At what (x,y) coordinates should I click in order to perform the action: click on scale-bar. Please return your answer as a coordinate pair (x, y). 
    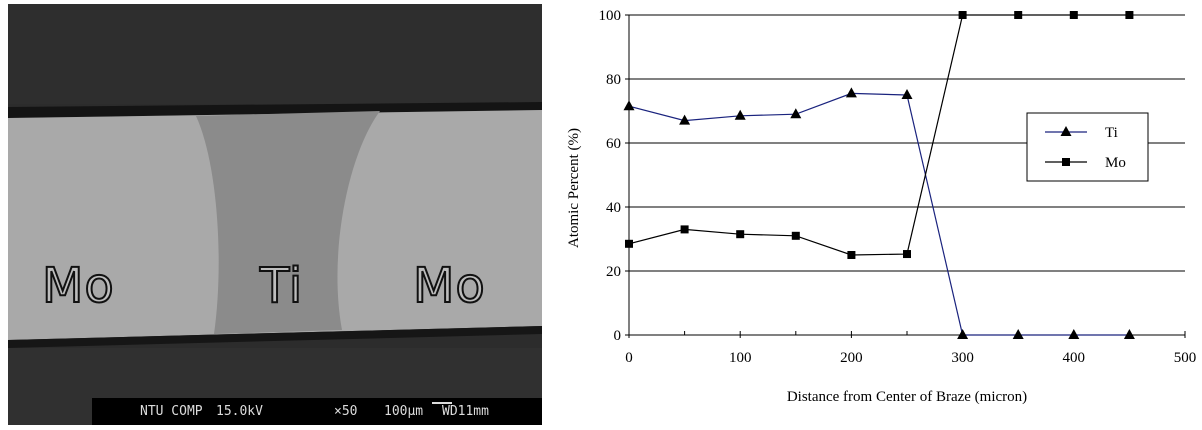
    Looking at the image, I should click on (442, 403).